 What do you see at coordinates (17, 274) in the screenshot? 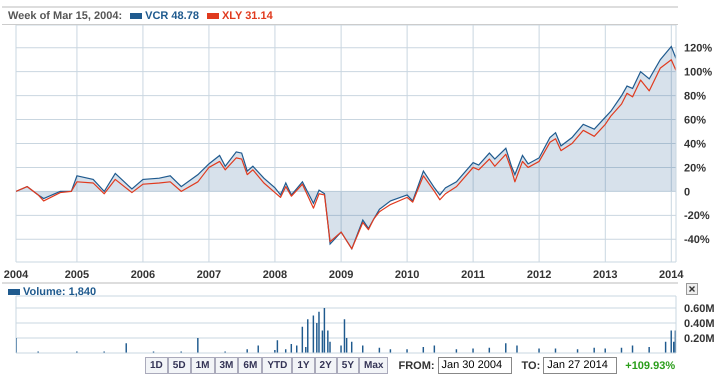
I see `x-tick-label: 2004` at bounding box center [17, 274].